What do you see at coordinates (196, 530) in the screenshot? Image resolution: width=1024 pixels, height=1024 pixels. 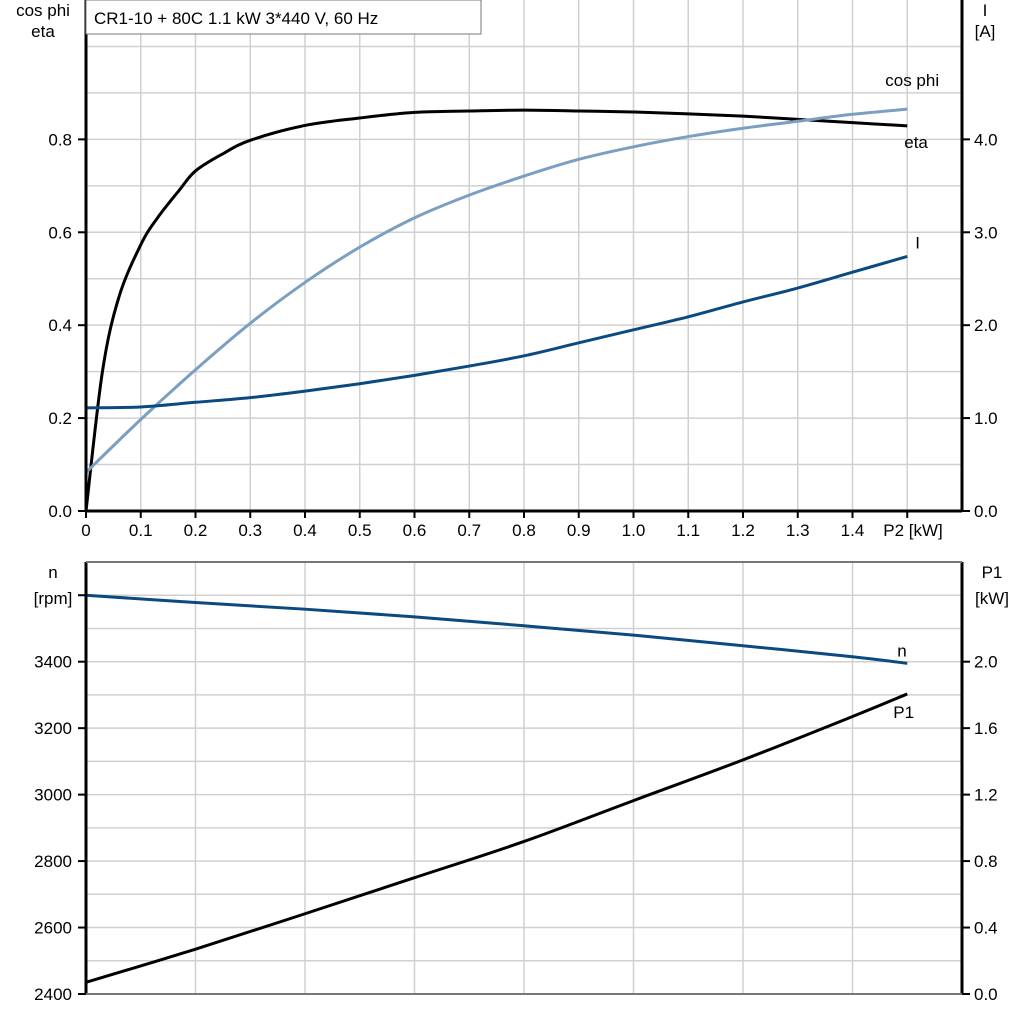 I see `x-tick-label: 0.2` at bounding box center [196, 530].